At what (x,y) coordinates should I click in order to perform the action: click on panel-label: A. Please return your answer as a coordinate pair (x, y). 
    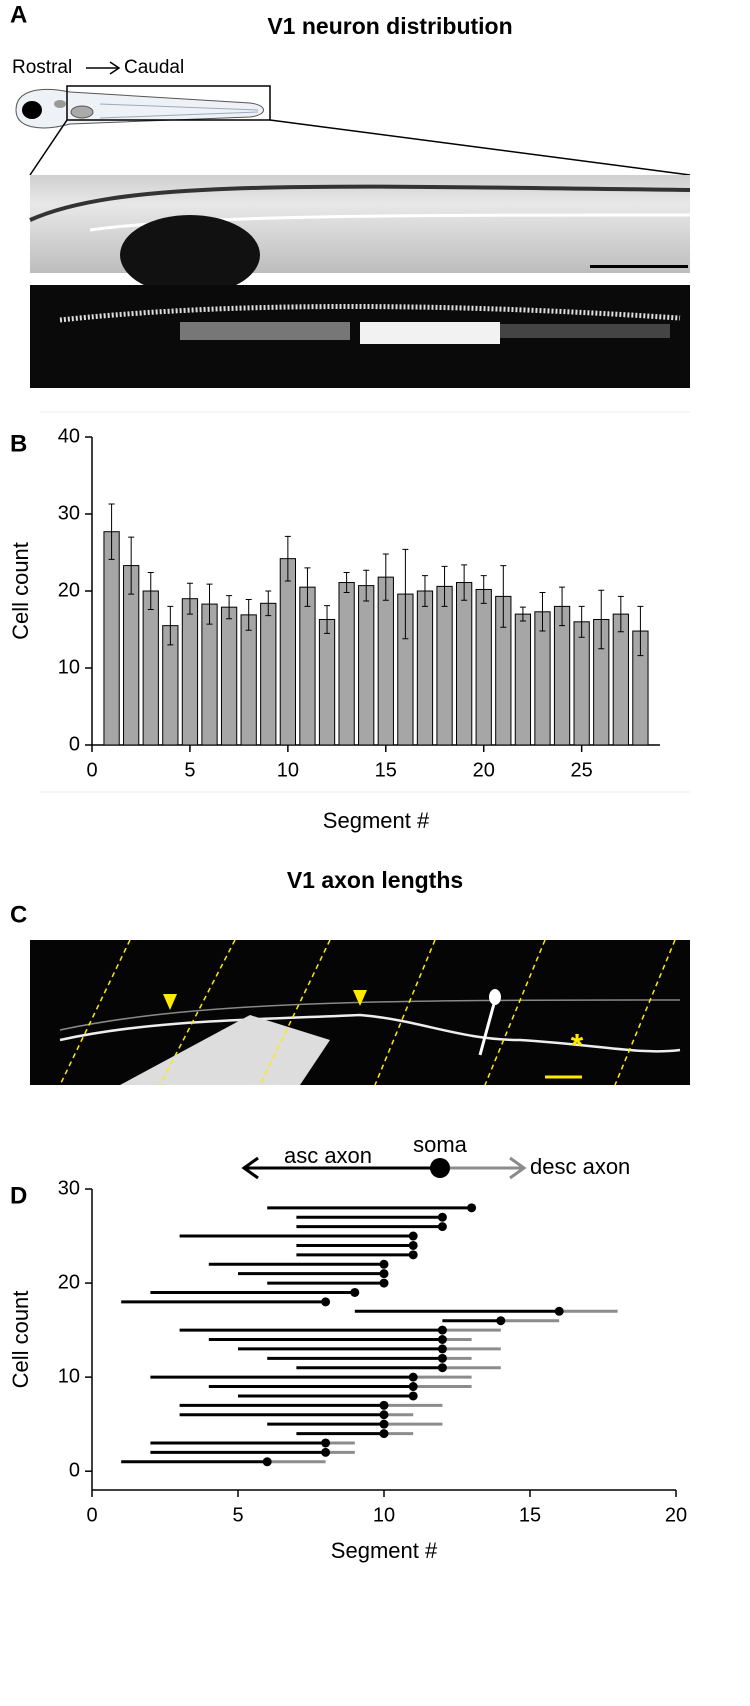
    Looking at the image, I should click on (18, 14).